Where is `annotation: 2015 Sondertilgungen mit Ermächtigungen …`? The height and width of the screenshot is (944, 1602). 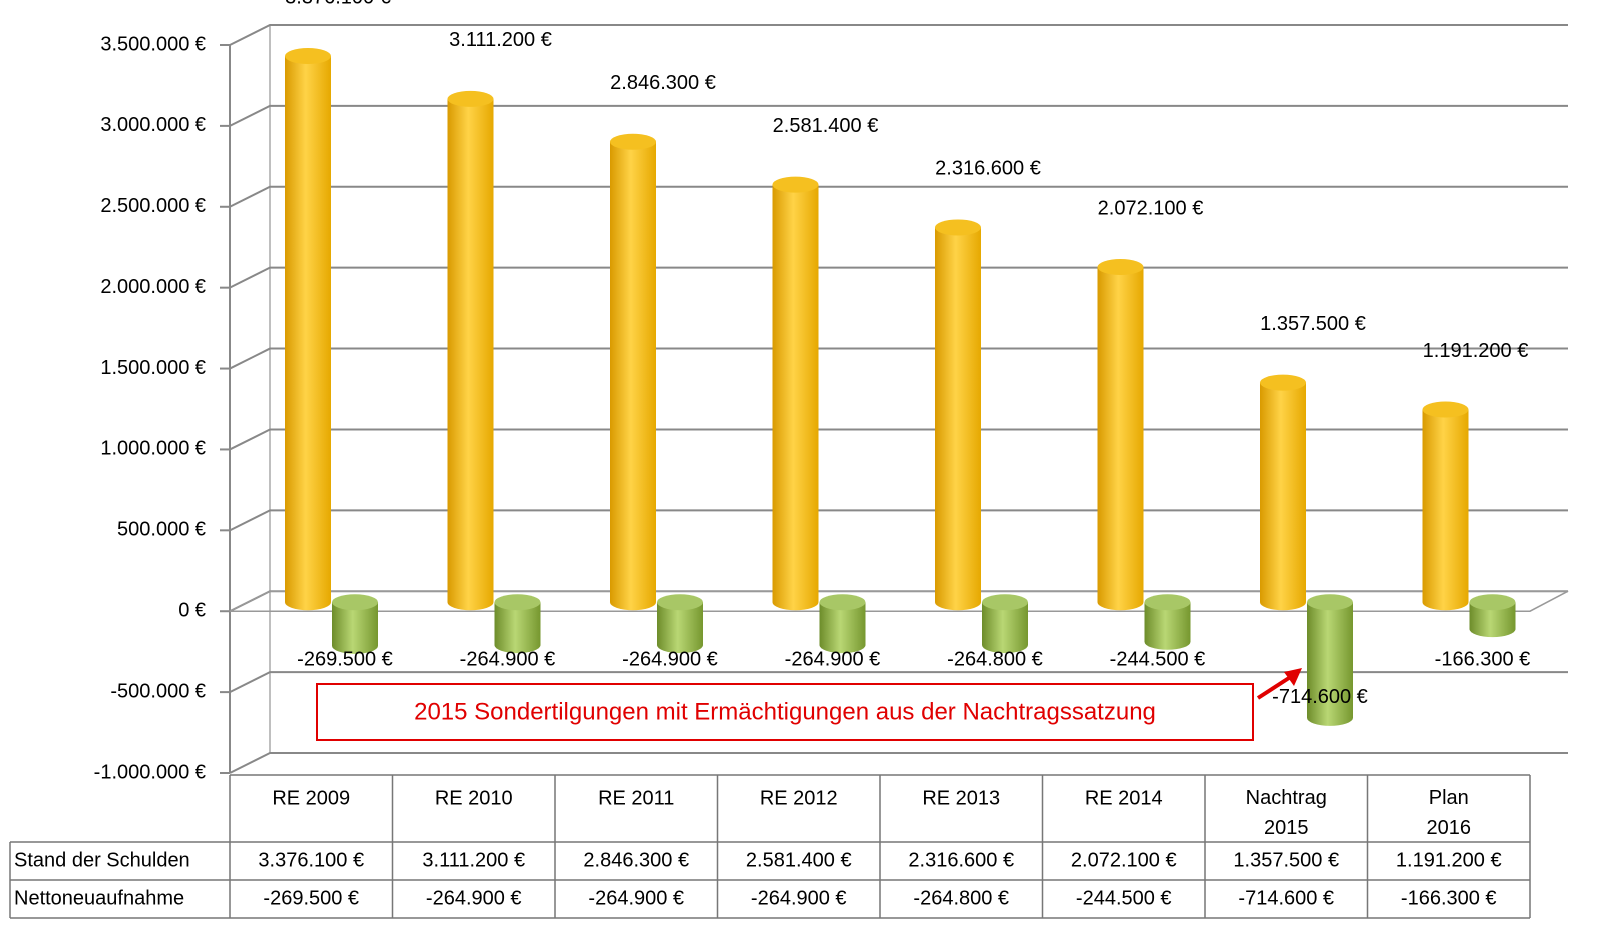 annotation: 2015 Sondertilgungen mit Ermächtigungen … is located at coordinates (785, 711).